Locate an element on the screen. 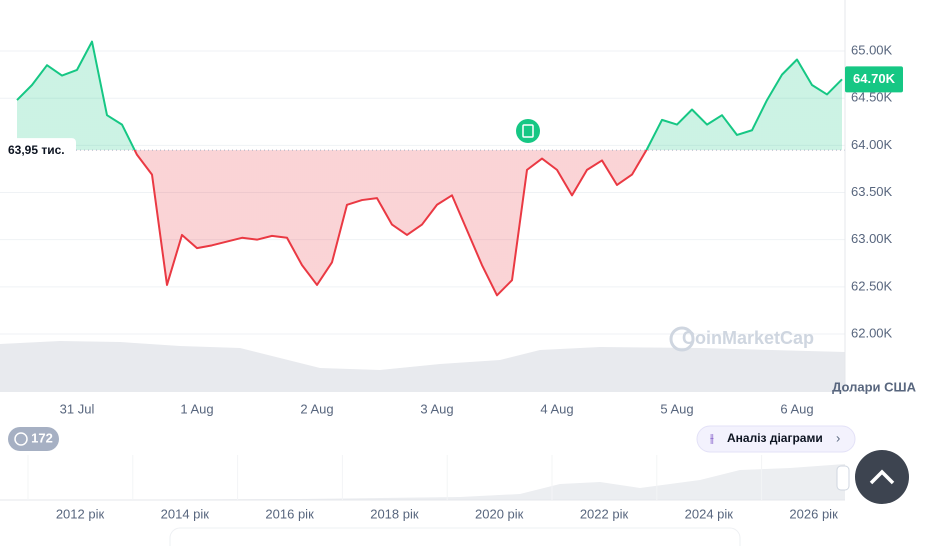  button-icon: ⫲ is located at coordinates (712, 438).